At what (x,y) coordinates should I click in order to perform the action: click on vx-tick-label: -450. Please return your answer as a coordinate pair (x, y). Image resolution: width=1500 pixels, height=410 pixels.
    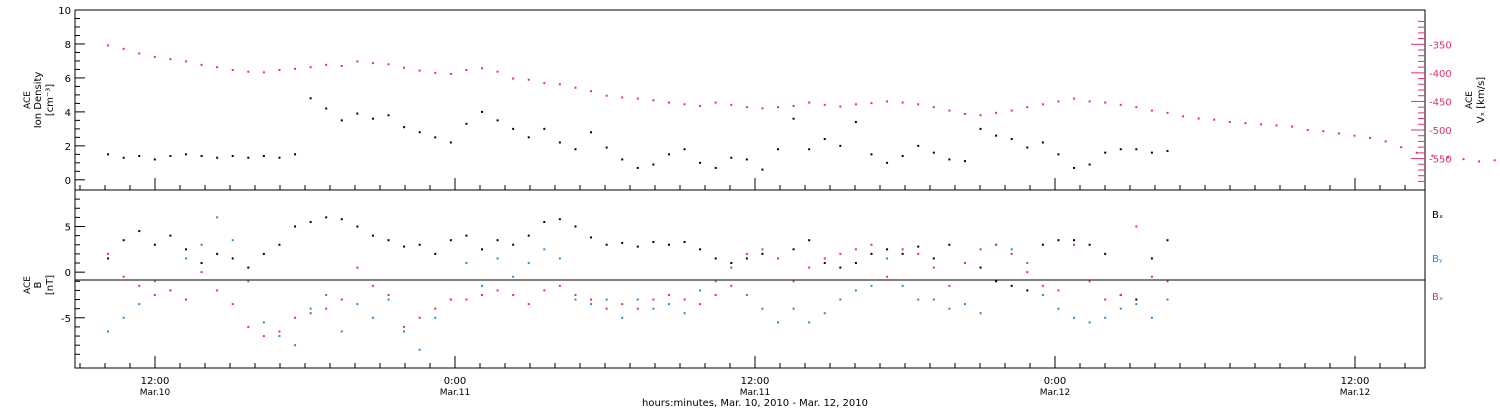
    Looking at the image, I should click on (1440, 102).